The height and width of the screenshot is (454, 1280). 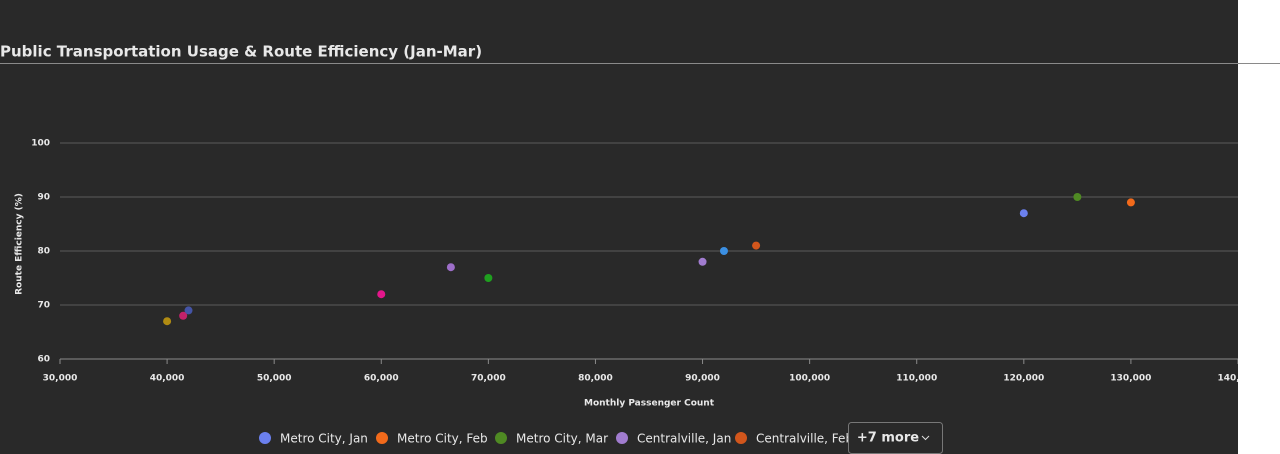 What do you see at coordinates (1023, 379) in the screenshot?
I see `x-tick-label: 120,000` at bounding box center [1023, 379].